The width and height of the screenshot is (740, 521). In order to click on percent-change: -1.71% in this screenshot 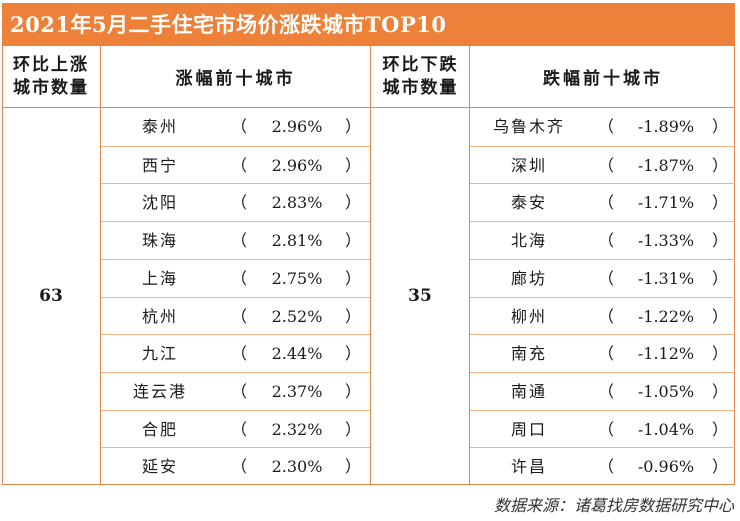, I will do `click(666, 203)`.